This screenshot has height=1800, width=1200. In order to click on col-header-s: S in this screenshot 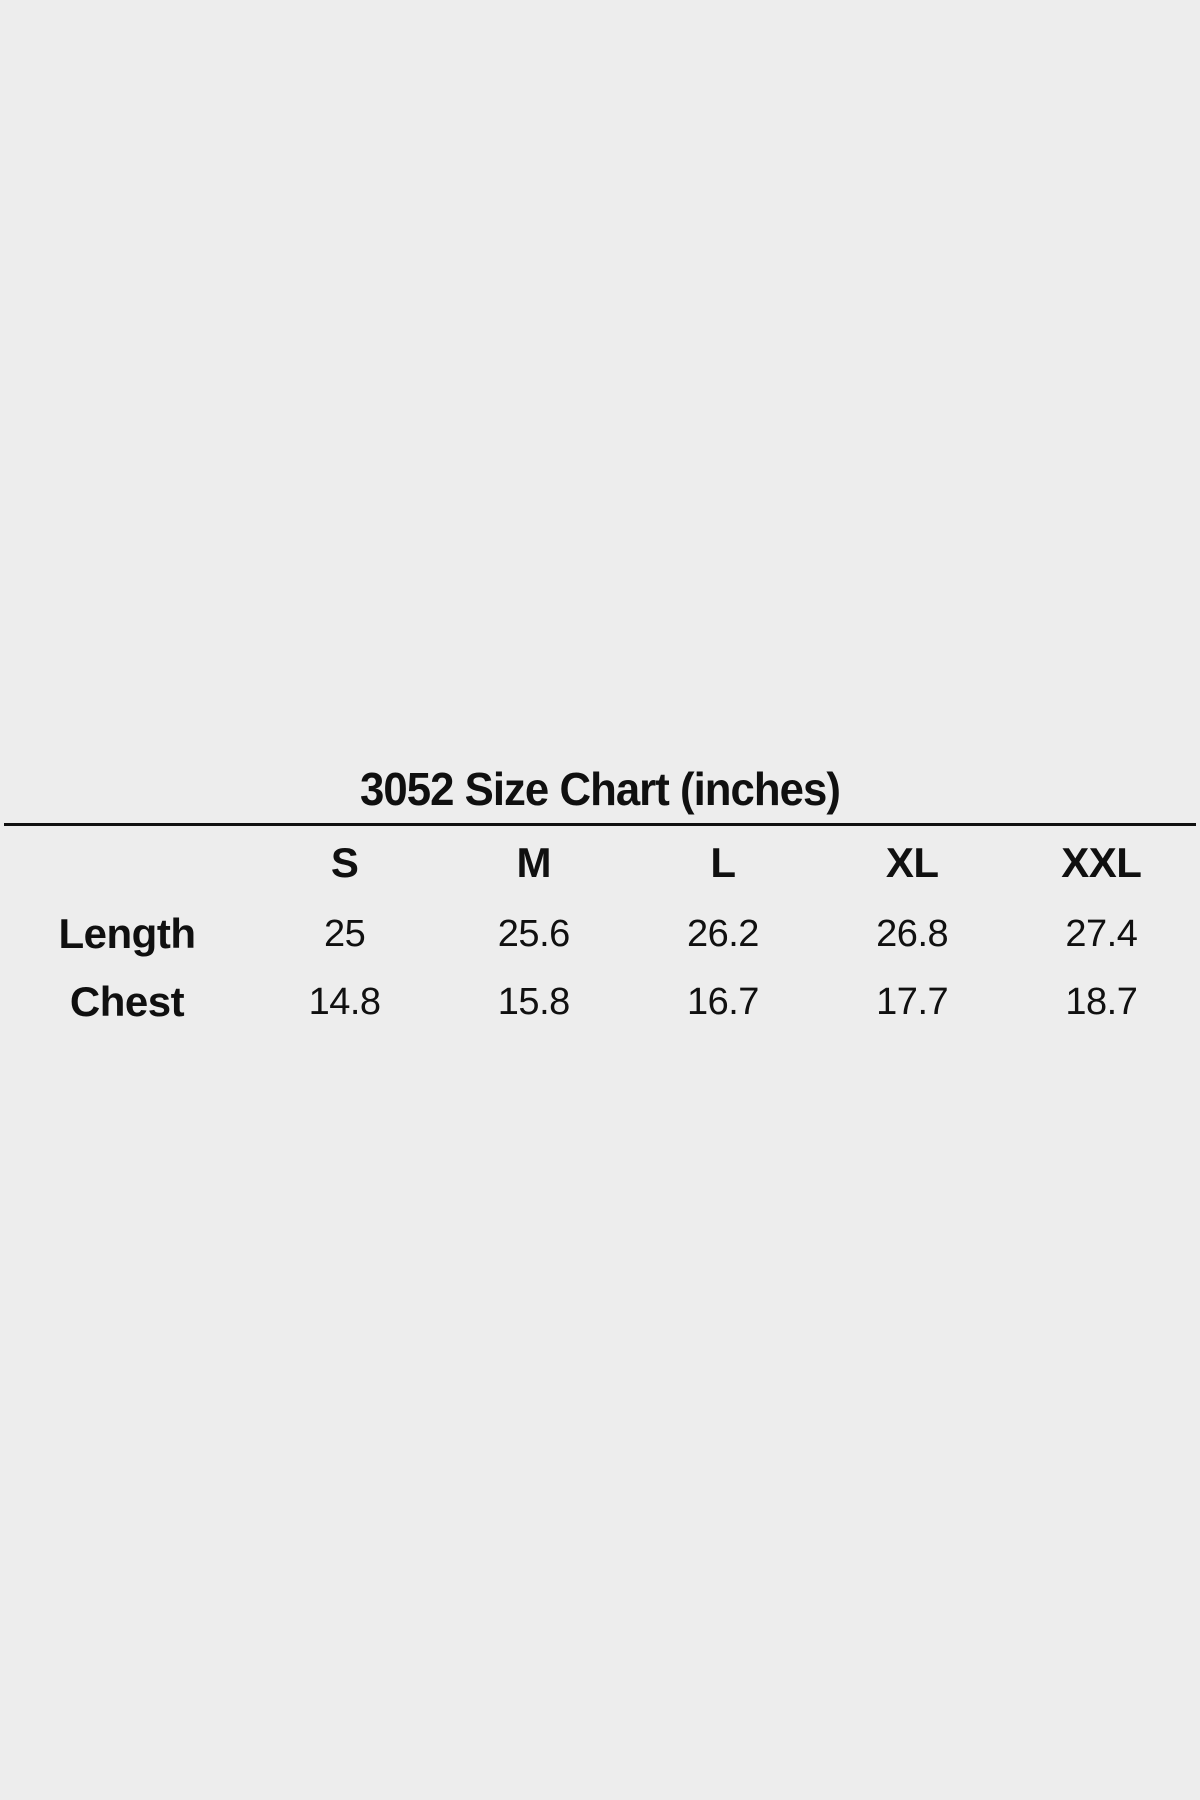, I will do `click(344, 862)`.